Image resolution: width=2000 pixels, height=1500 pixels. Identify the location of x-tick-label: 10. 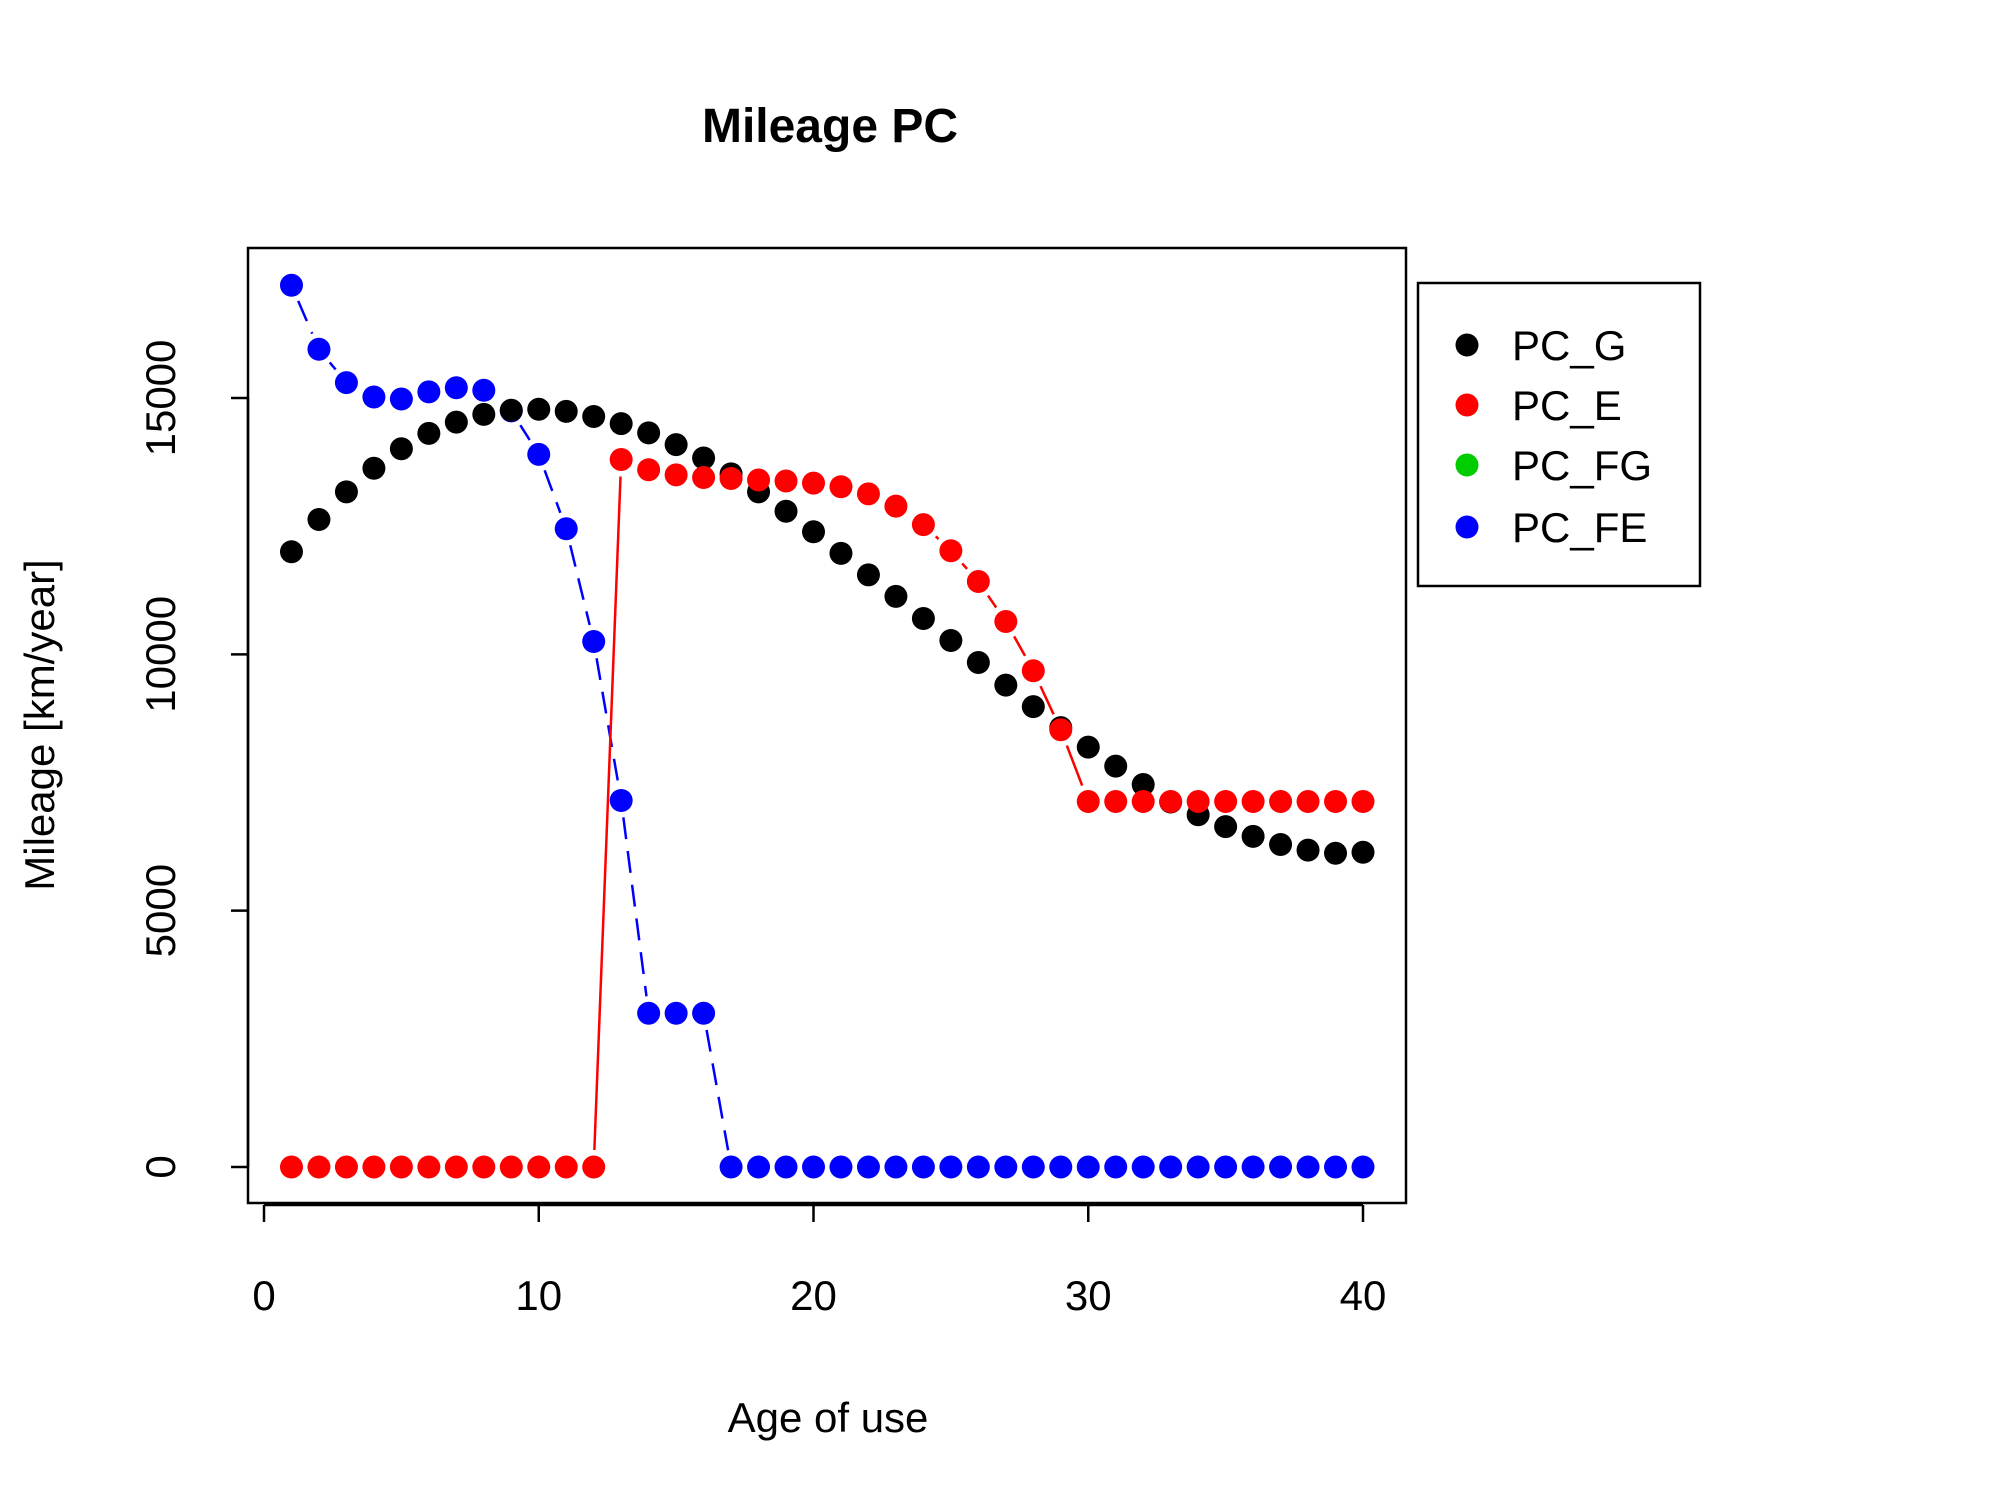
(538, 1295).